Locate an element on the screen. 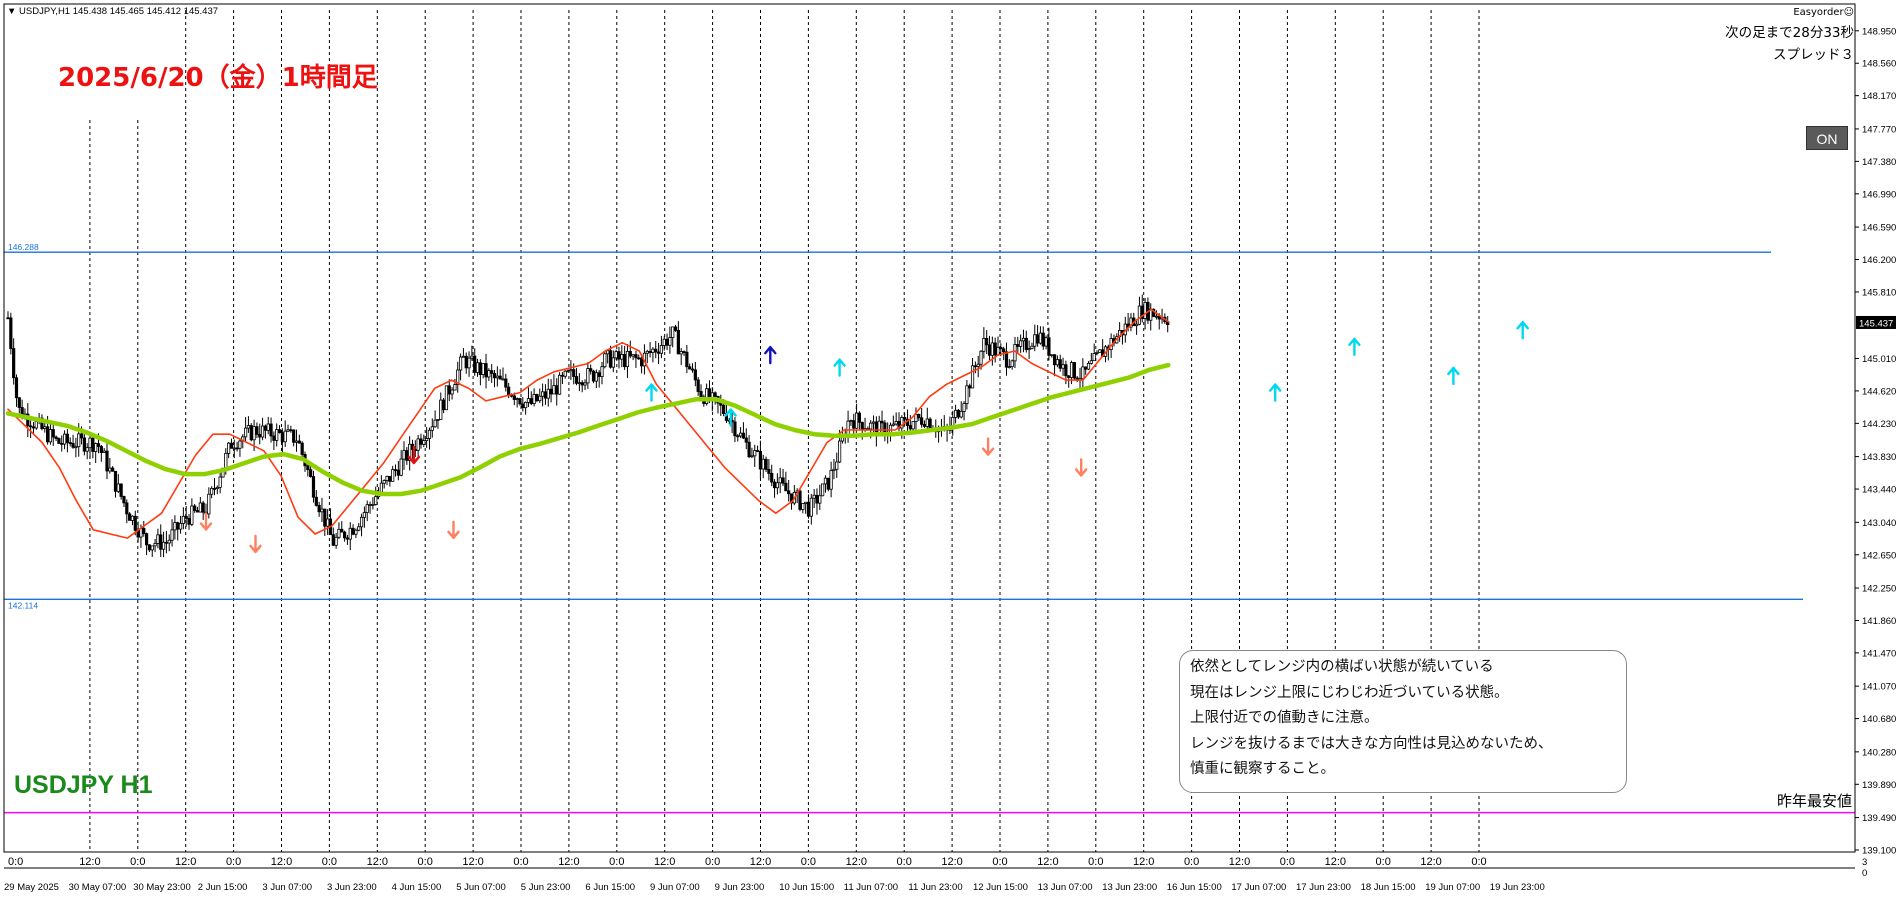 This screenshot has height=901, width=1902. buy-signal-arrow is located at coordinates (1453, 376).